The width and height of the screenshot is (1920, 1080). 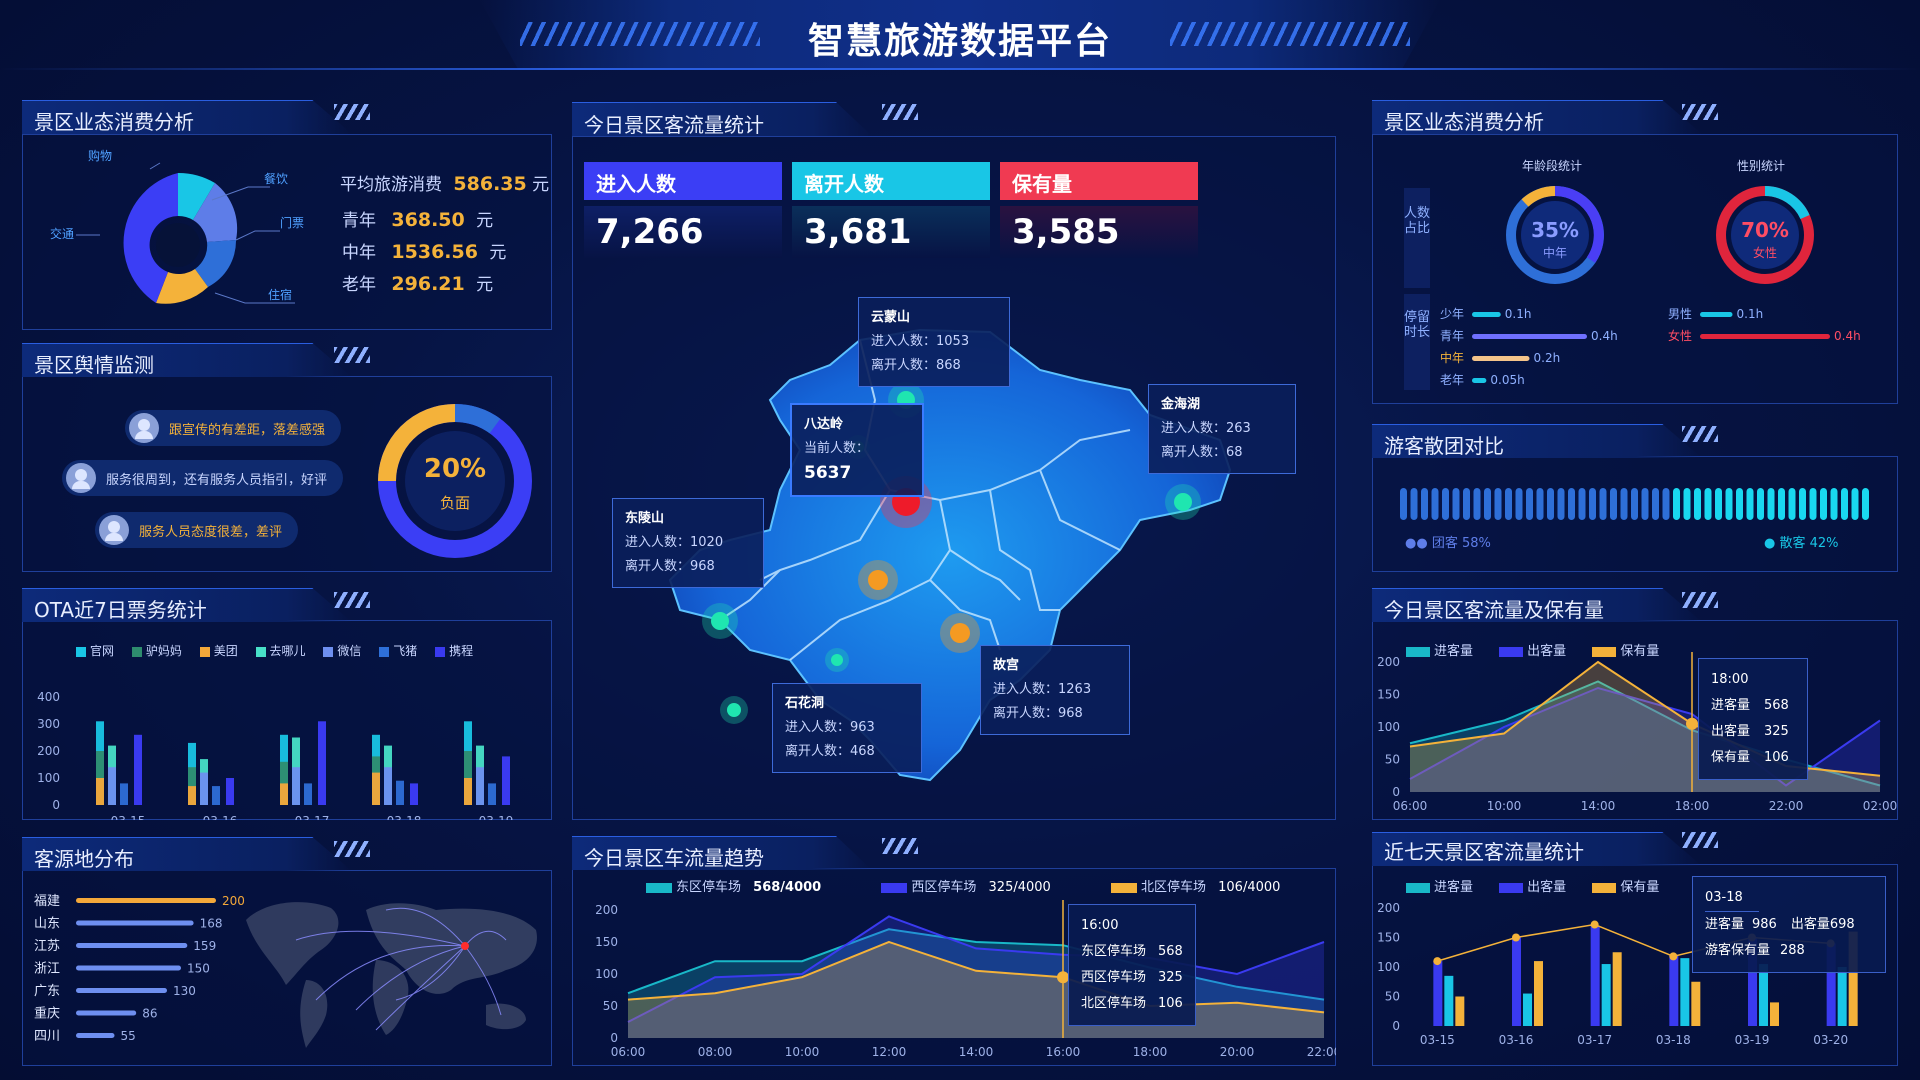 What do you see at coordinates (1786, 806) in the screenshot?
I see `x-tick-label: 22:00` at bounding box center [1786, 806].